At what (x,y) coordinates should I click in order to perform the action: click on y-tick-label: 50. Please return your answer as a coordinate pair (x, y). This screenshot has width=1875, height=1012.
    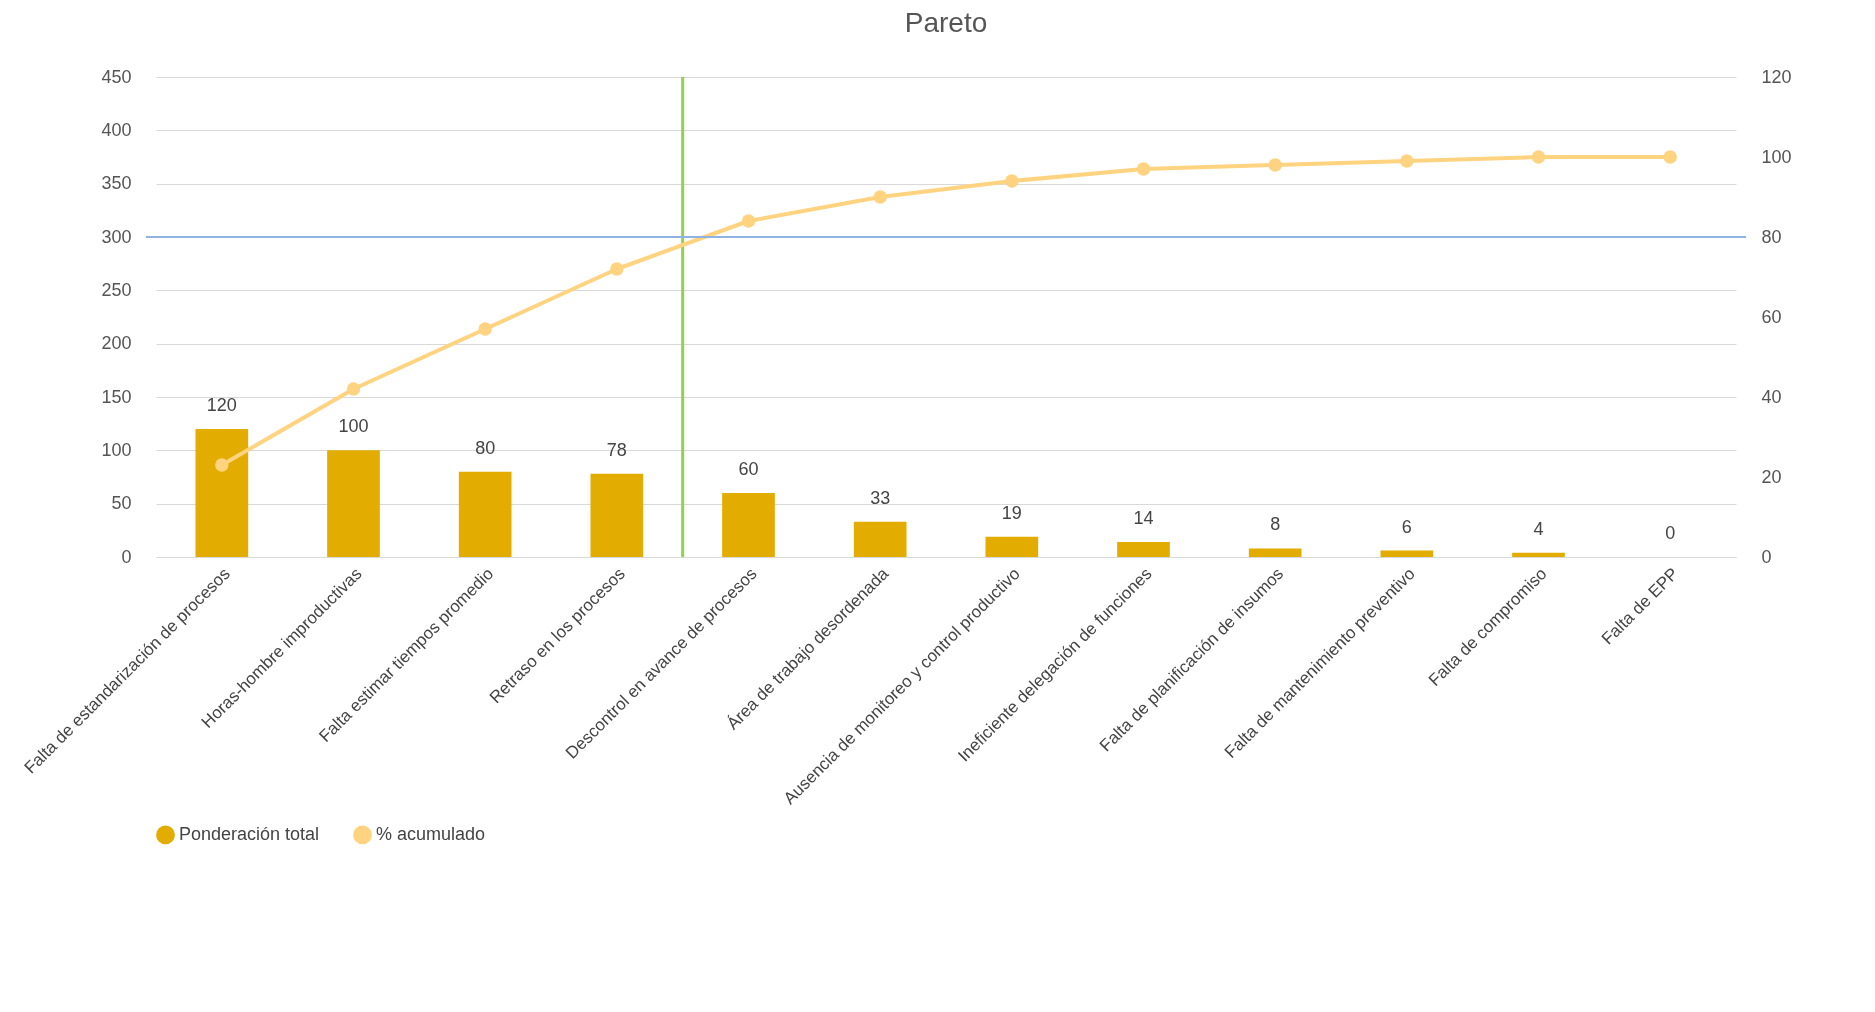
    Looking at the image, I should click on (121, 503).